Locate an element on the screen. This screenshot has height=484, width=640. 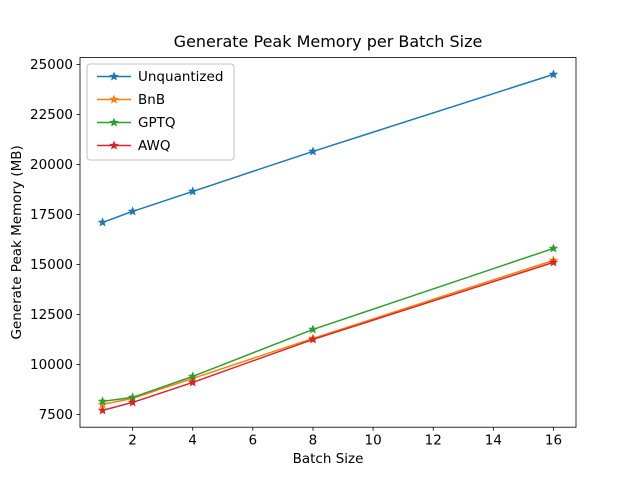
y-tick-label: 17500 is located at coordinates (51, 215).